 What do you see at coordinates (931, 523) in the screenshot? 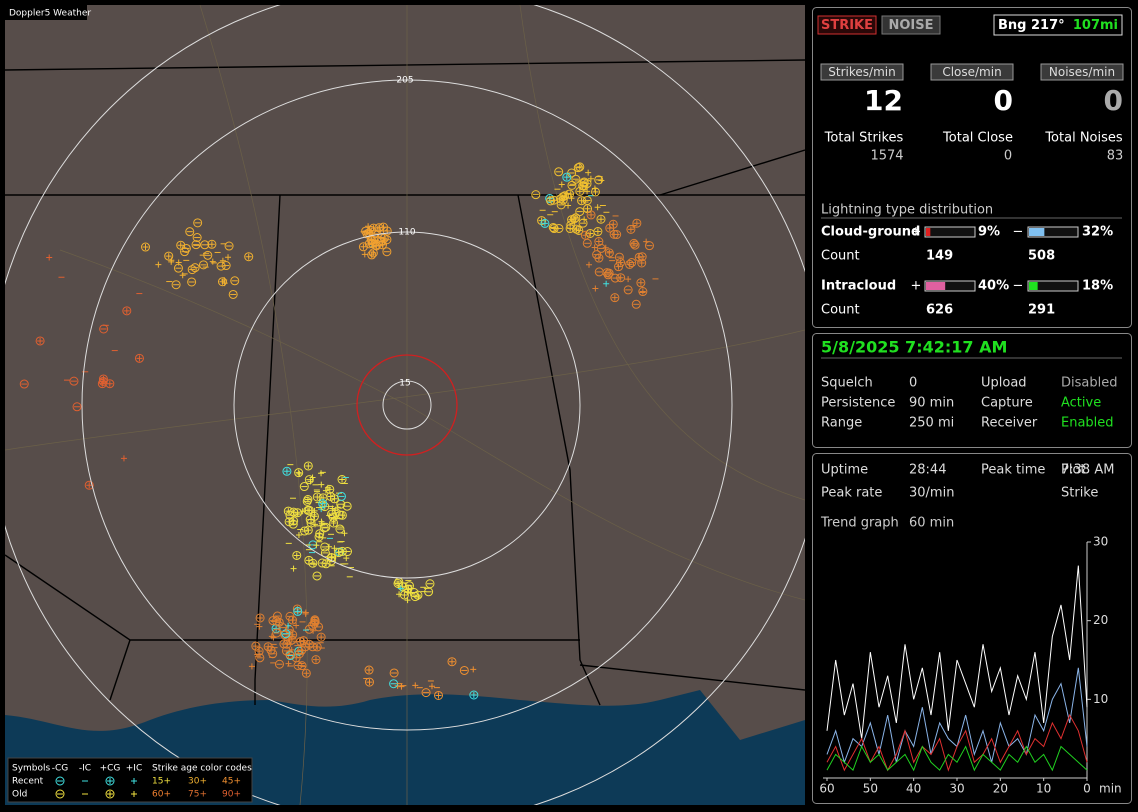
I see `trend-value: 60 min` at bounding box center [931, 523].